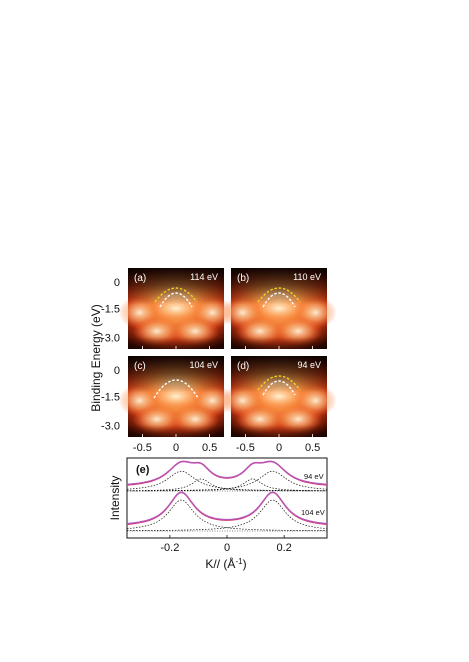  I want to click on panel-letter: (c), so click(140, 366).